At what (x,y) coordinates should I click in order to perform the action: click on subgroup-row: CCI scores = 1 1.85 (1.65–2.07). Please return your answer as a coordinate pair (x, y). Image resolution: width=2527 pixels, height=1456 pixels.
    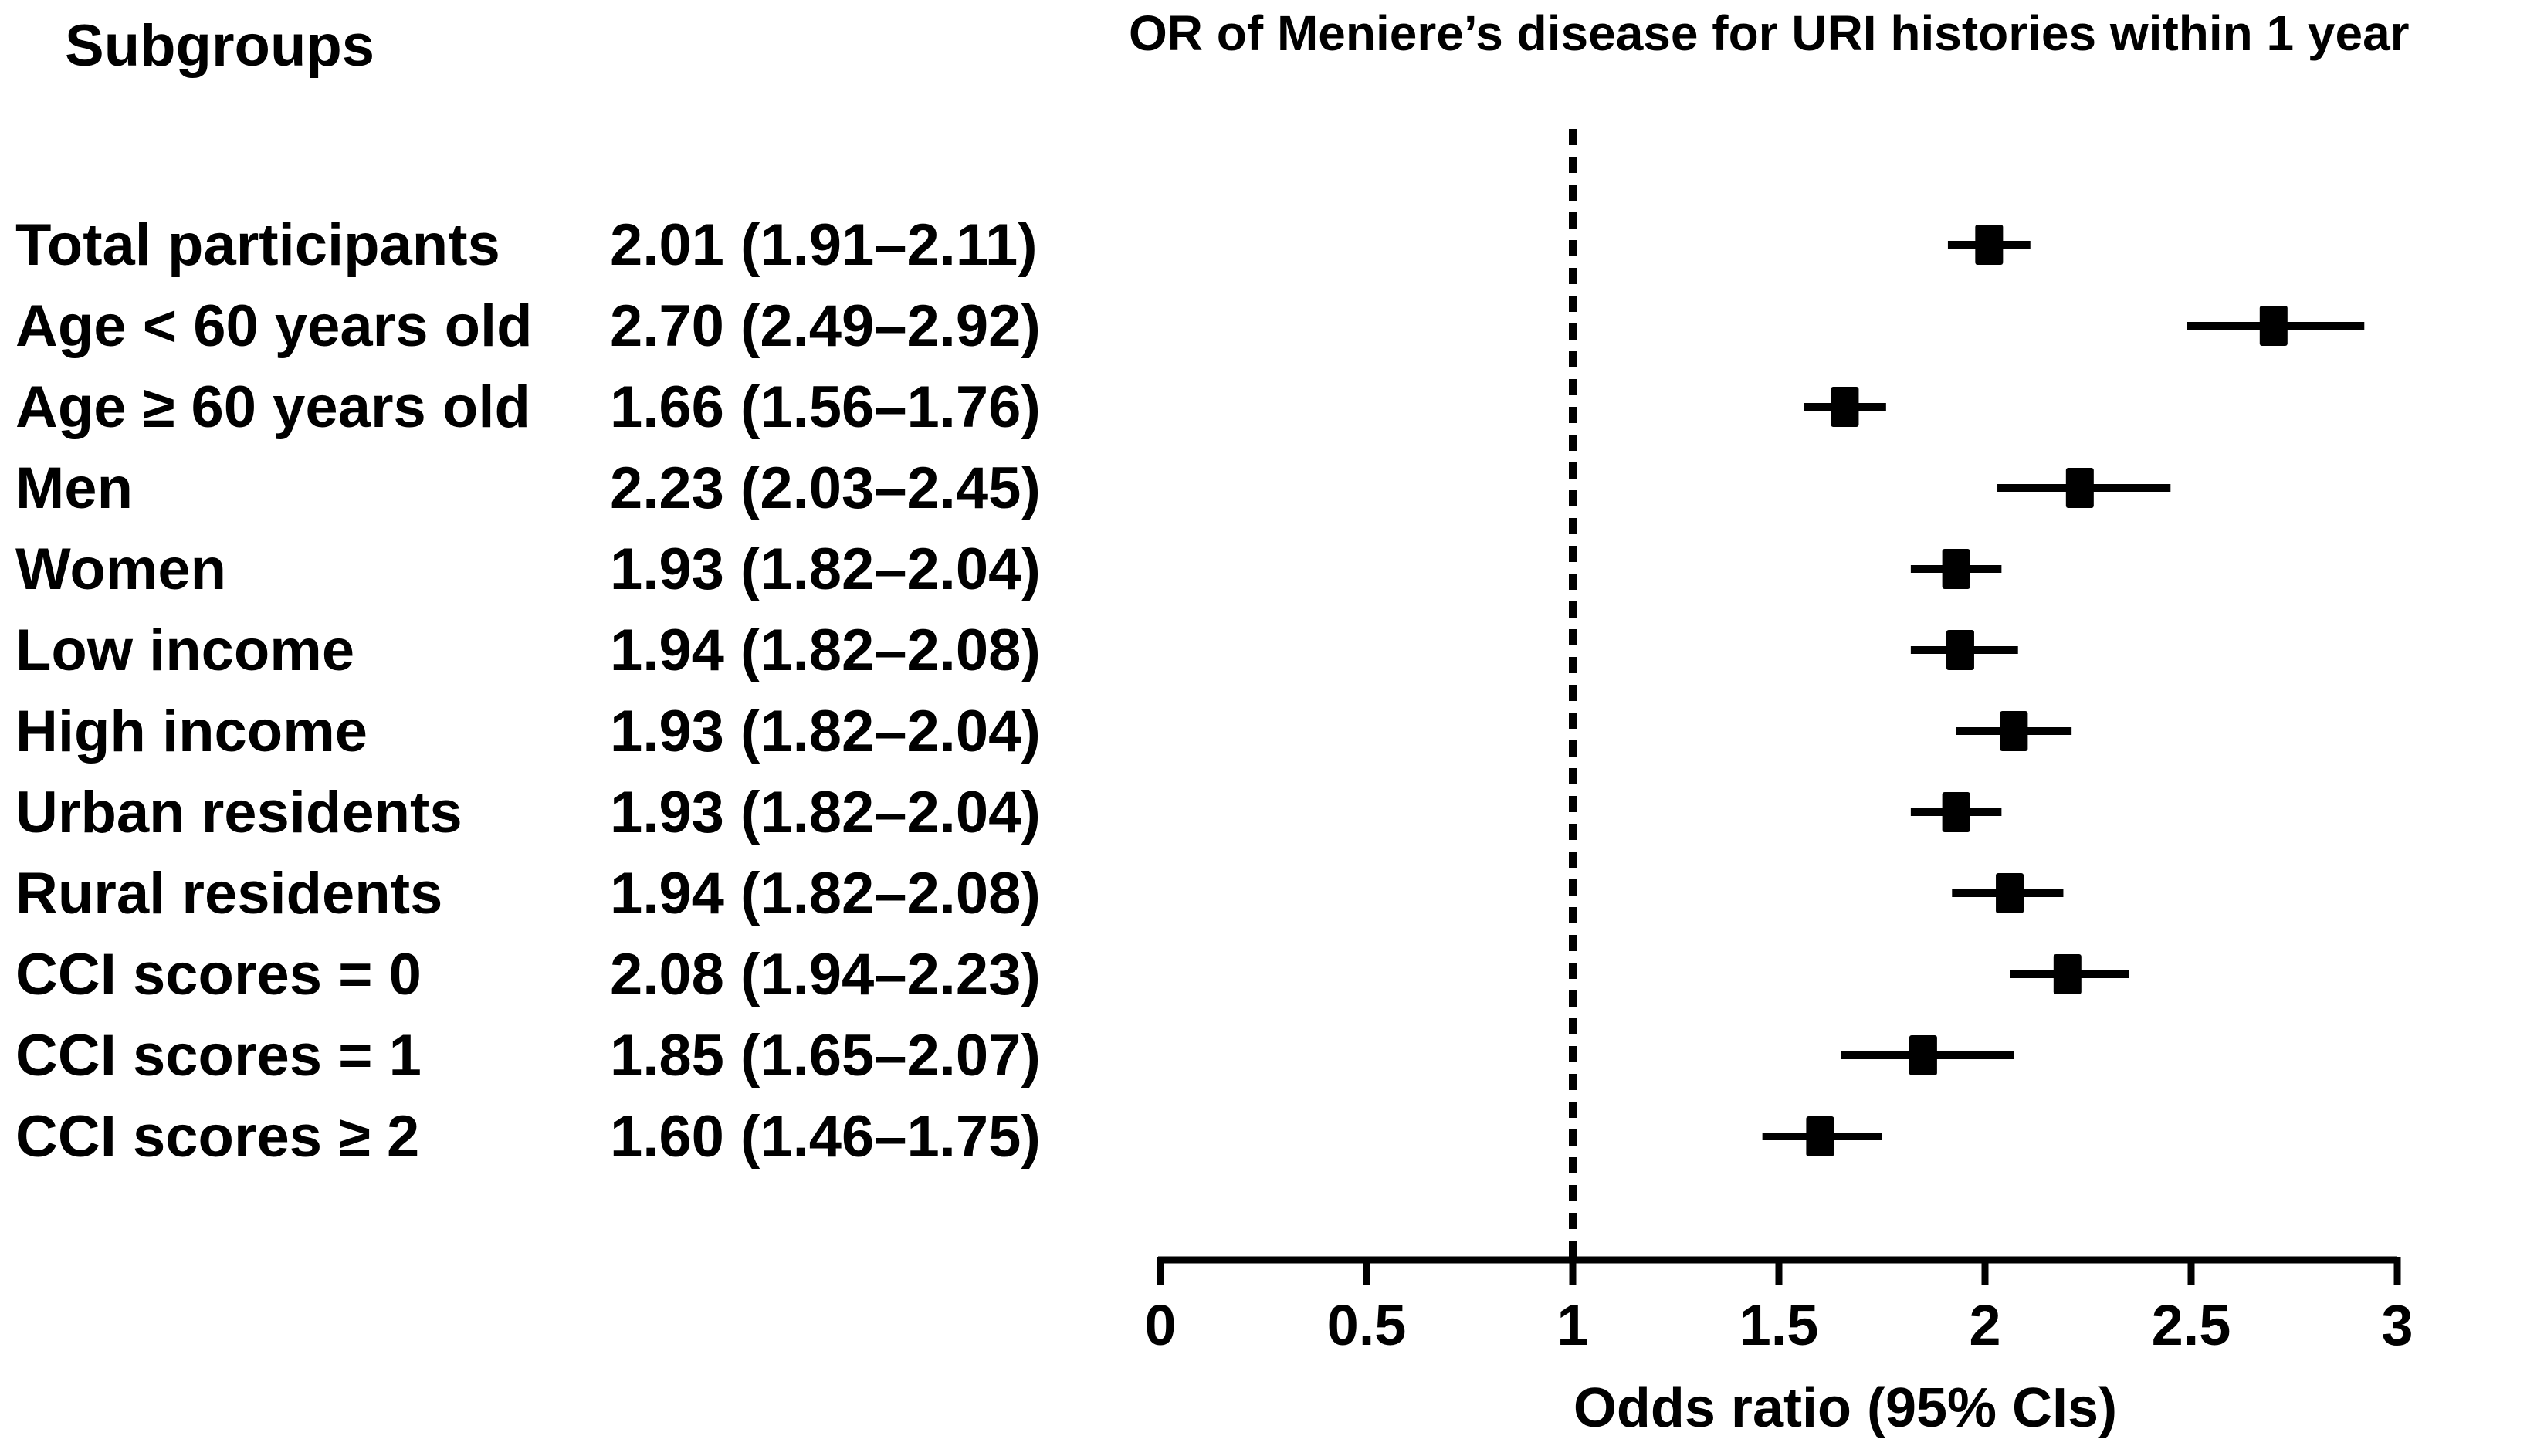
    Looking at the image, I should click on (567, 1055).